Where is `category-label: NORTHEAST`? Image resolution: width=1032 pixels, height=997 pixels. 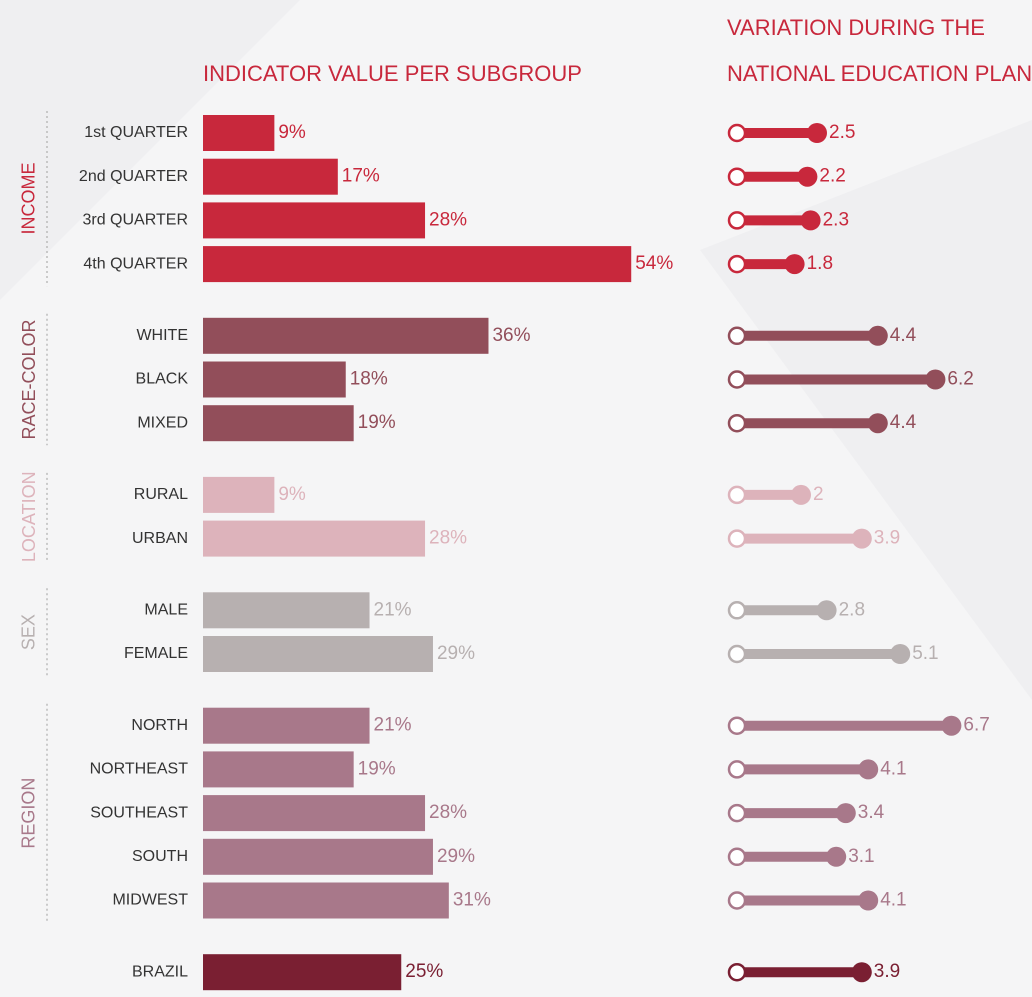
category-label: NORTHEAST is located at coordinates (139, 769).